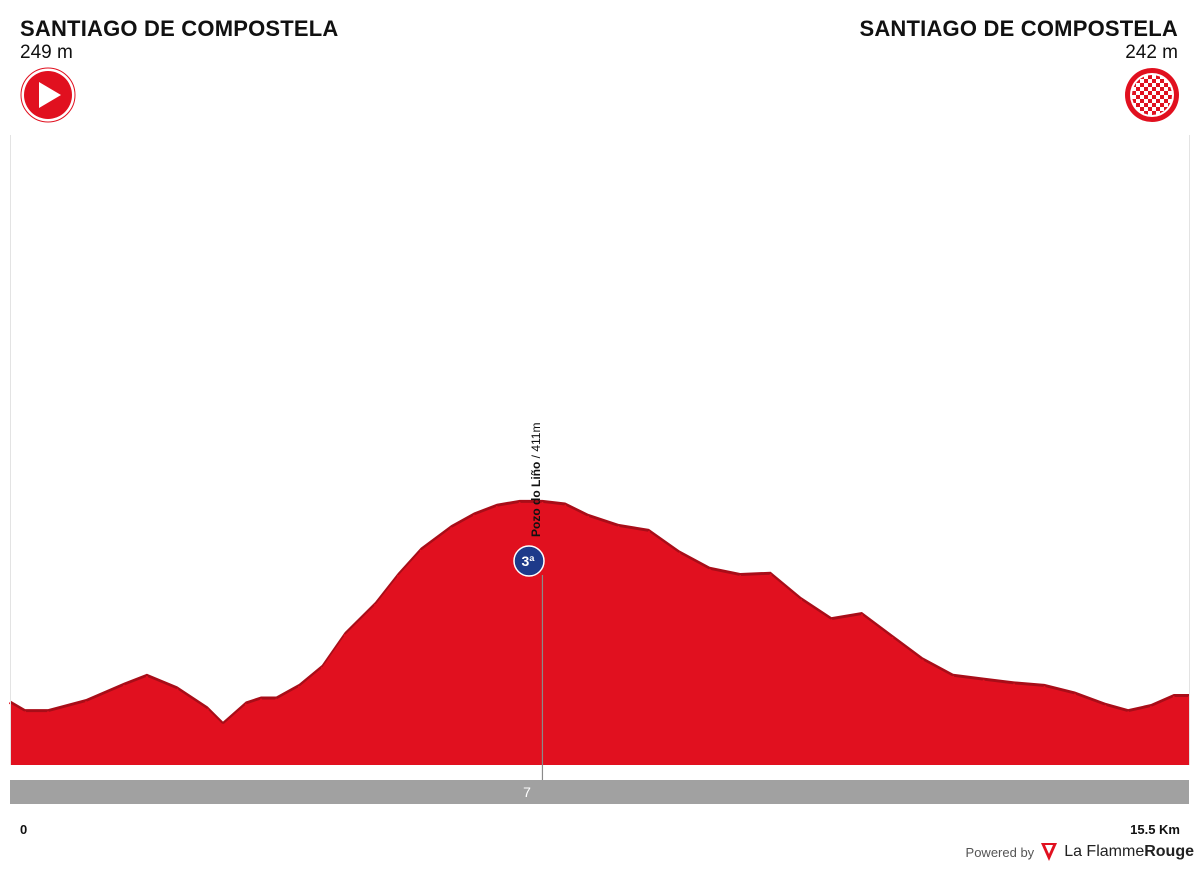 This screenshot has width=1200, height=870. What do you see at coordinates (46, 52) in the screenshot?
I see `start-altitude: 249 m` at bounding box center [46, 52].